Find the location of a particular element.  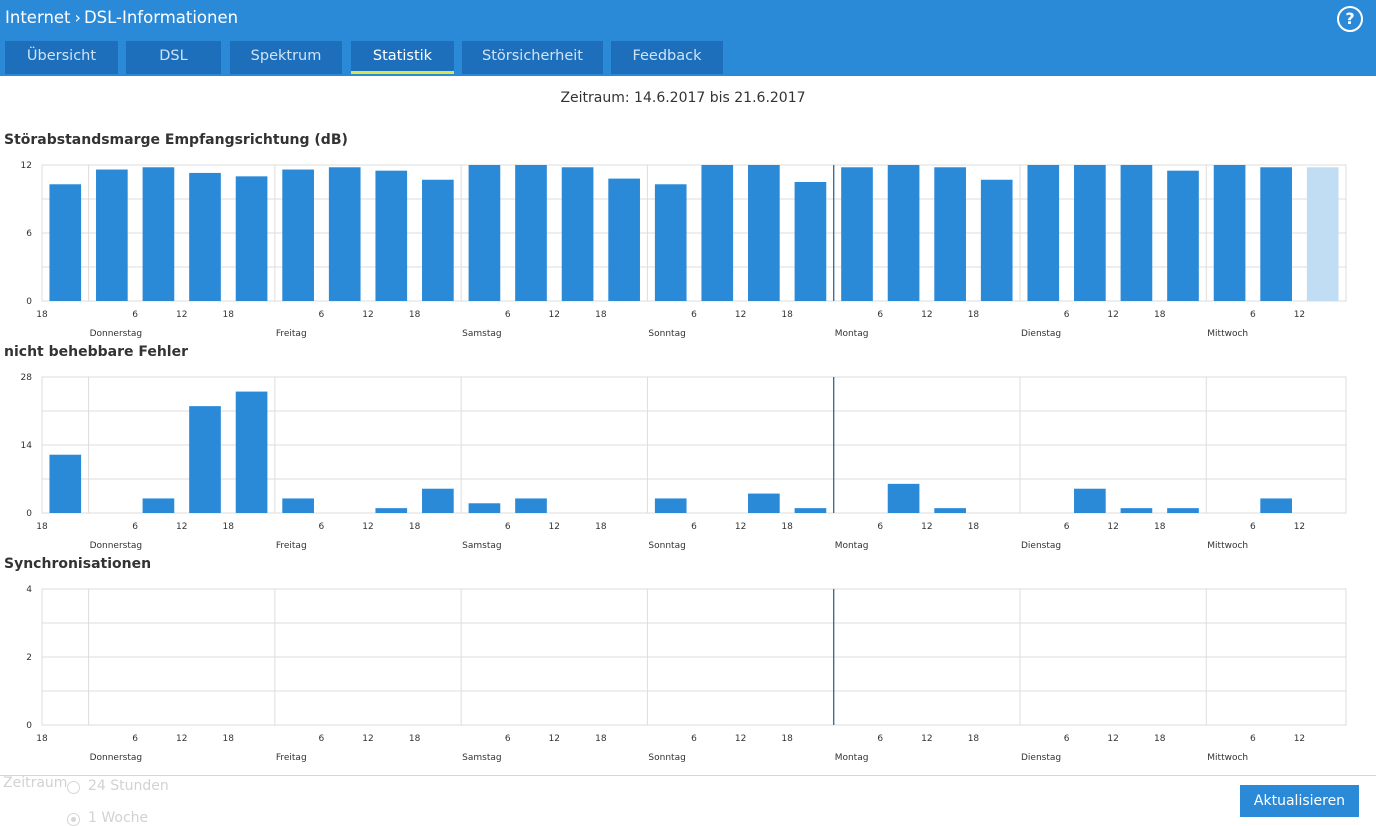

period-text: Zeitraum: 14.6.2017 bis 21.6.2017 is located at coordinates (683, 98).